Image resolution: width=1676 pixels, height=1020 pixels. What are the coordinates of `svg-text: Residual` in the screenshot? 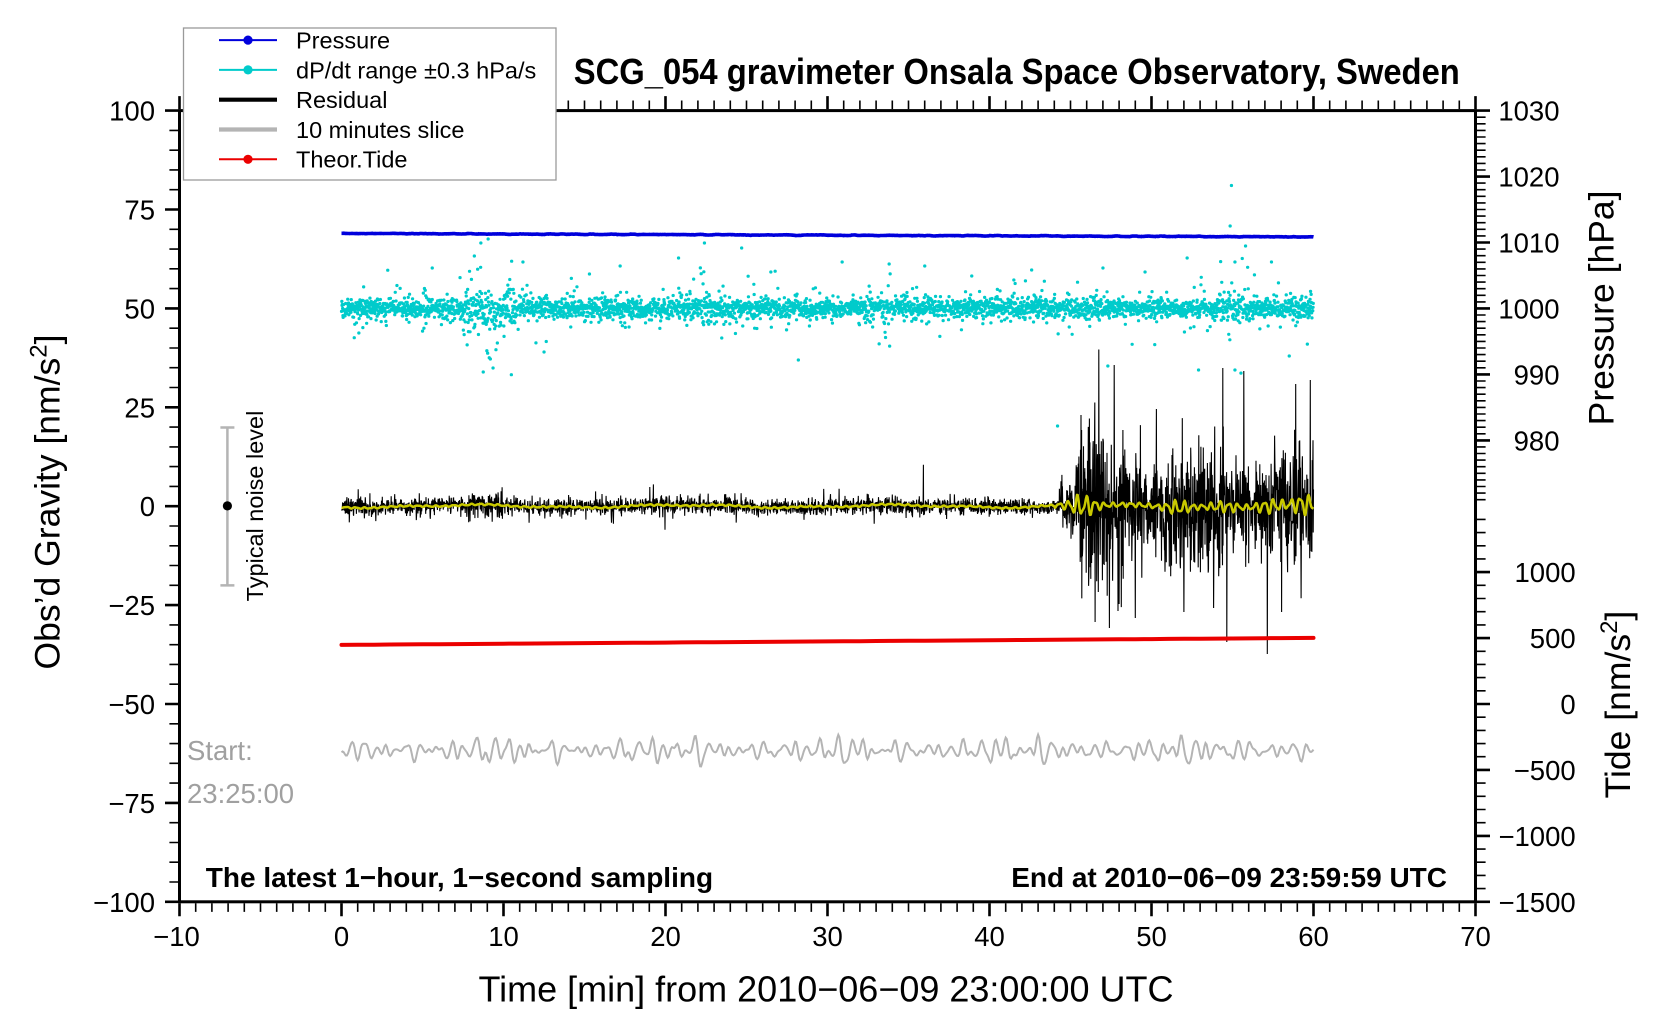 It's located at (341, 100).